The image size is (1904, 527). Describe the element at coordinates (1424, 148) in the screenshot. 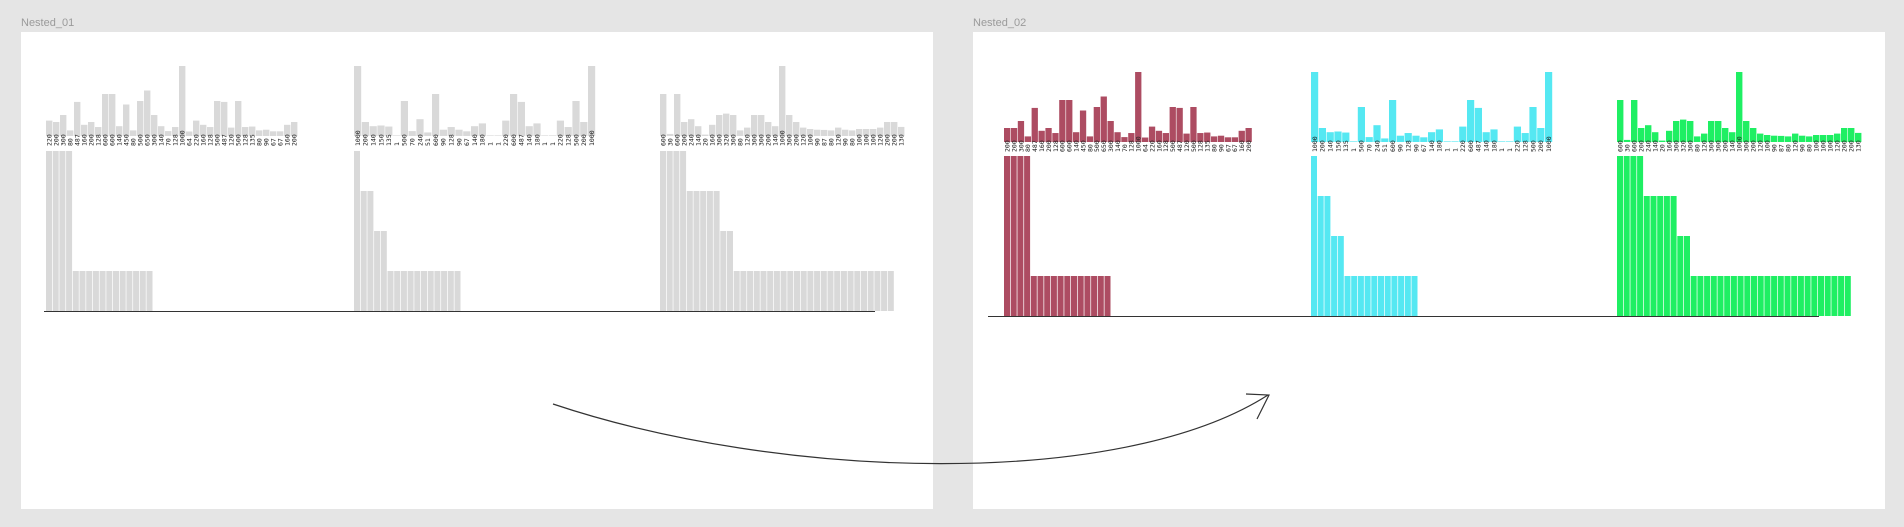

I see `top-bar-label-2-14: 67` at that location.